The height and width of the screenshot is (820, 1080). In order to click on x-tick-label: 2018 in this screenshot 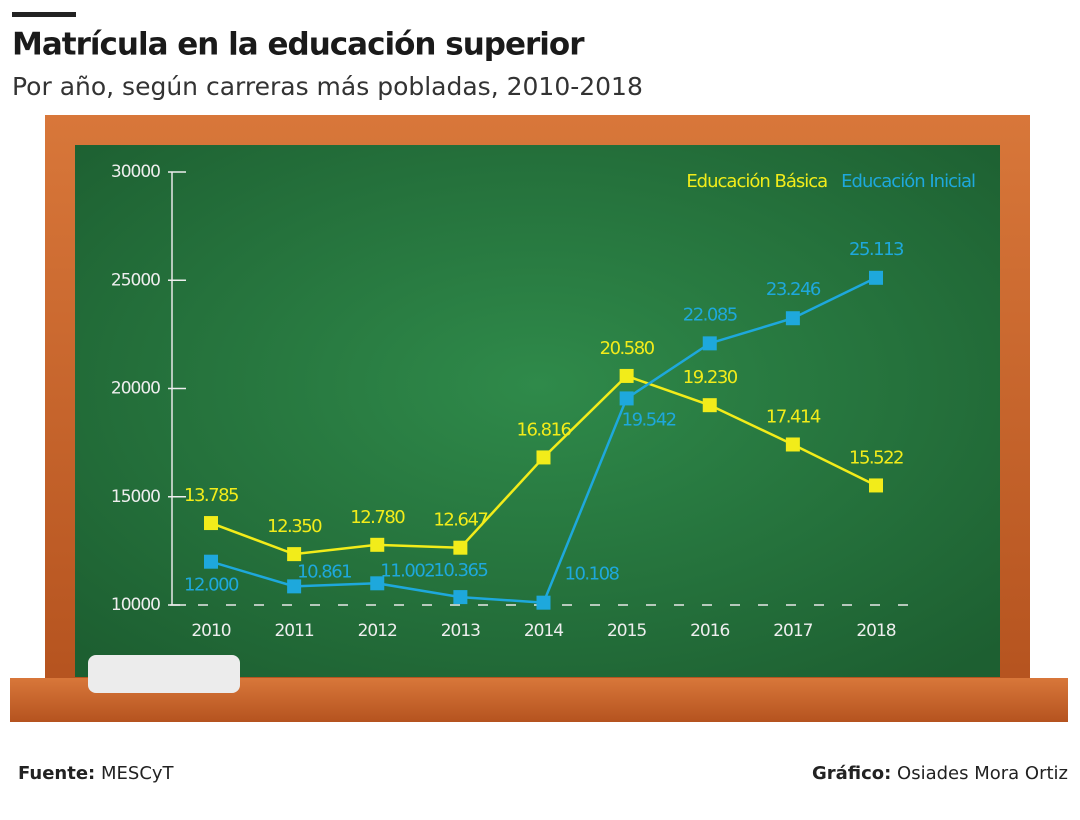, I will do `click(875, 631)`.